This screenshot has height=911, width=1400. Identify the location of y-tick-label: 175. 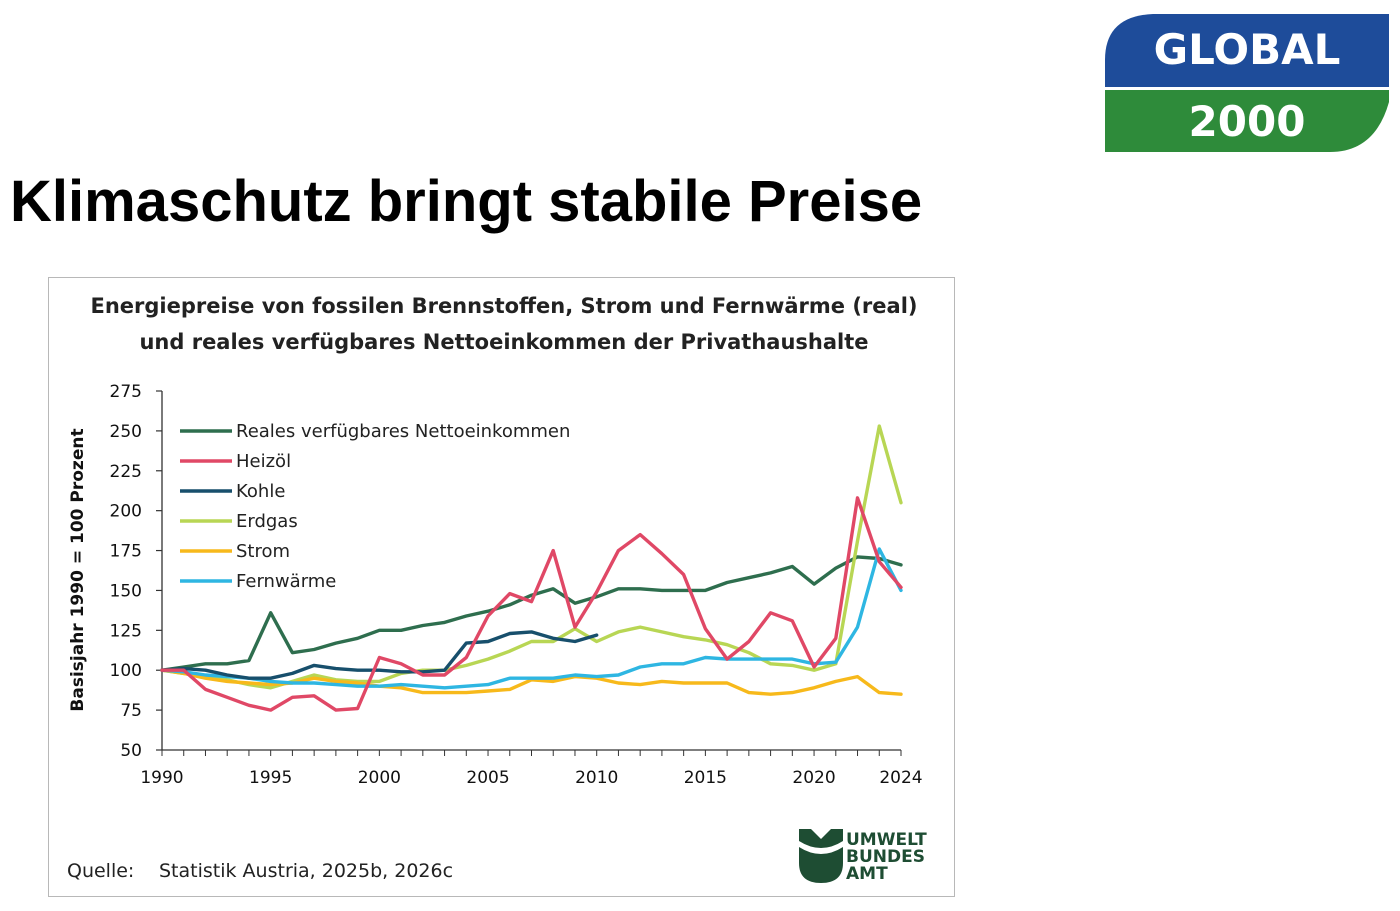
(126, 552).